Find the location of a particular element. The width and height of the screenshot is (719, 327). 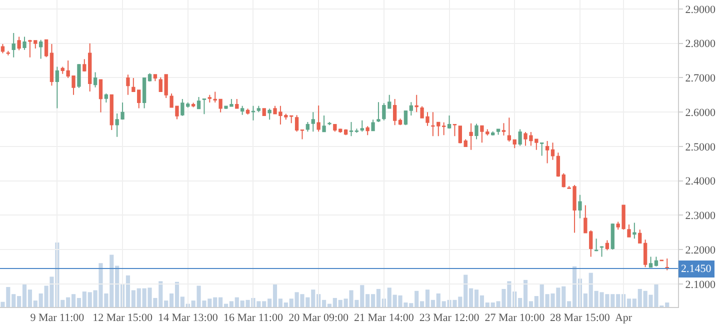

x-tick-label: 9 Mar 11:00 is located at coordinates (57, 318).